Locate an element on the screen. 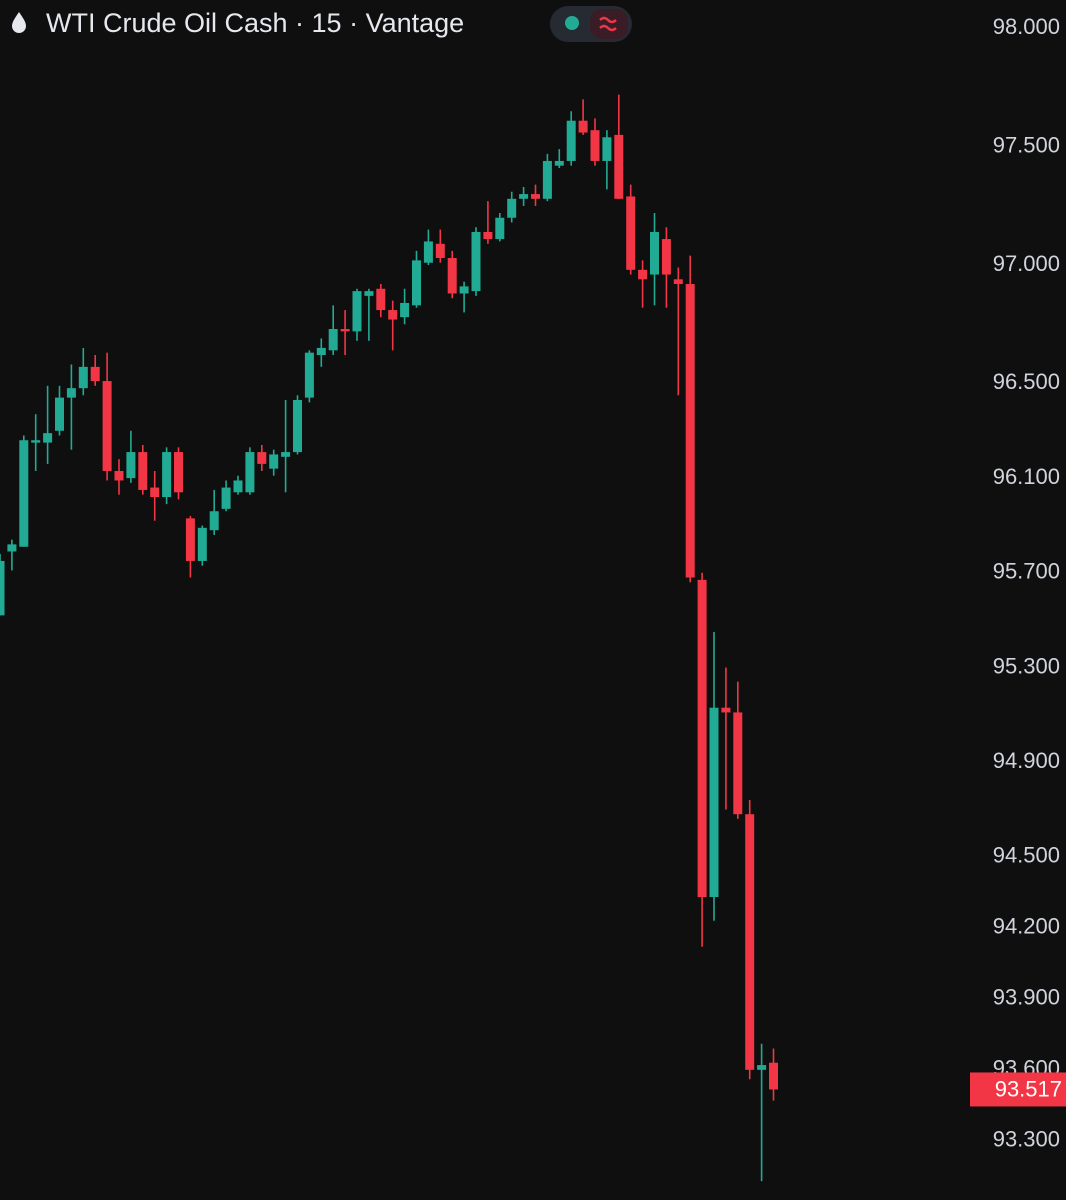 The image size is (1066, 1200). symbol-icon is located at coordinates (19, 22).